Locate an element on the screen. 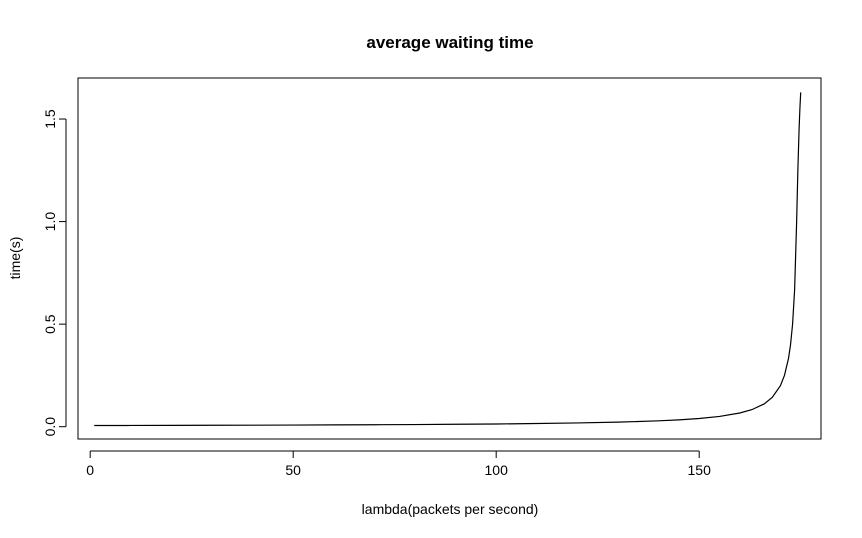  y-tick-label: 1.0 is located at coordinates (50, 222).